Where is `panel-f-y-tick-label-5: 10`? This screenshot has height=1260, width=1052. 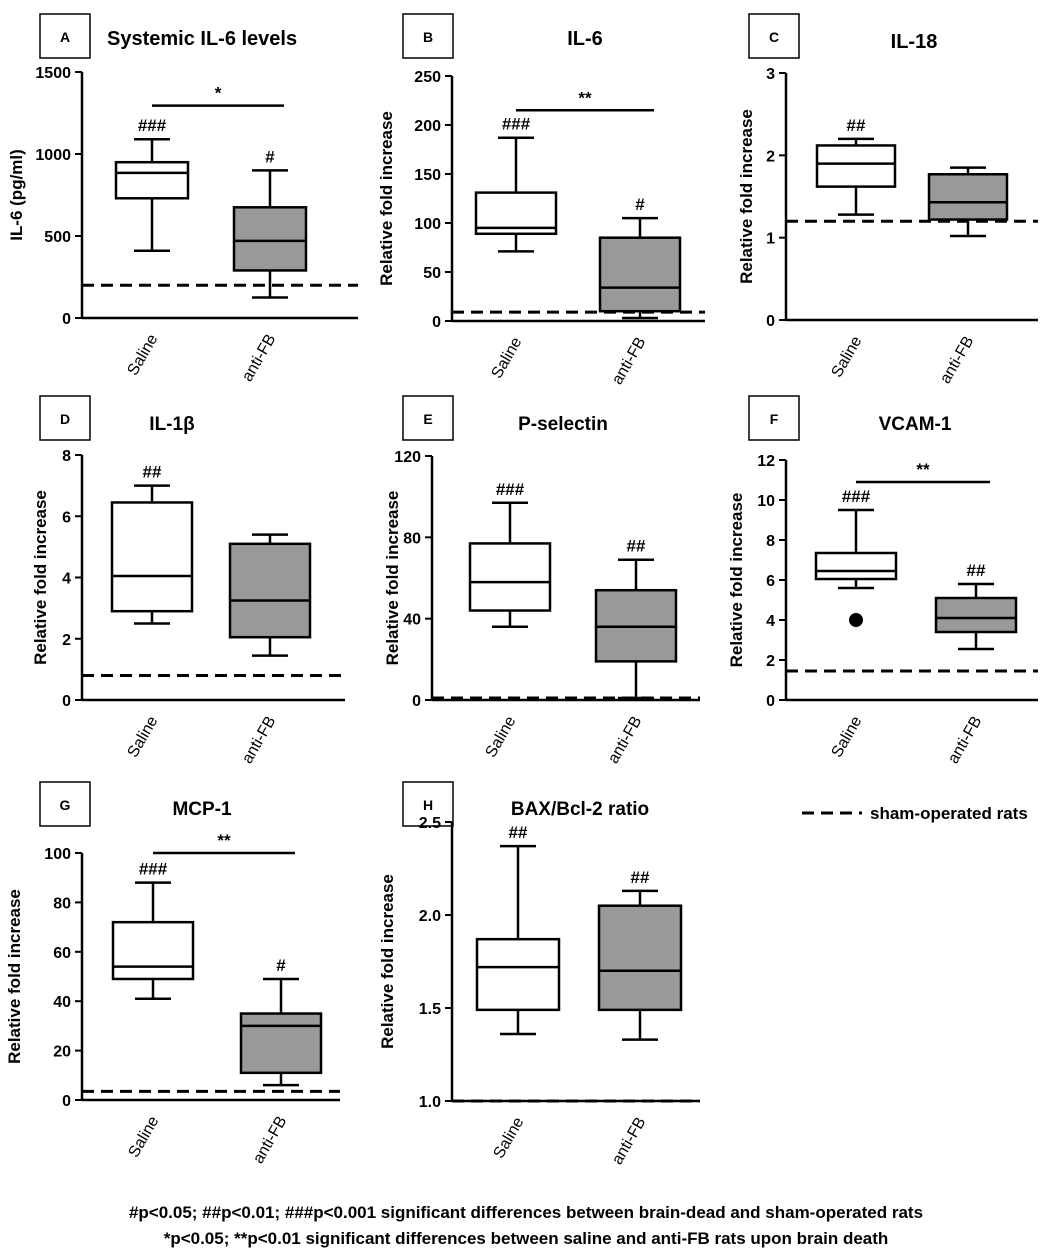
panel-f-y-tick-label-5: 10 is located at coordinates (766, 501).